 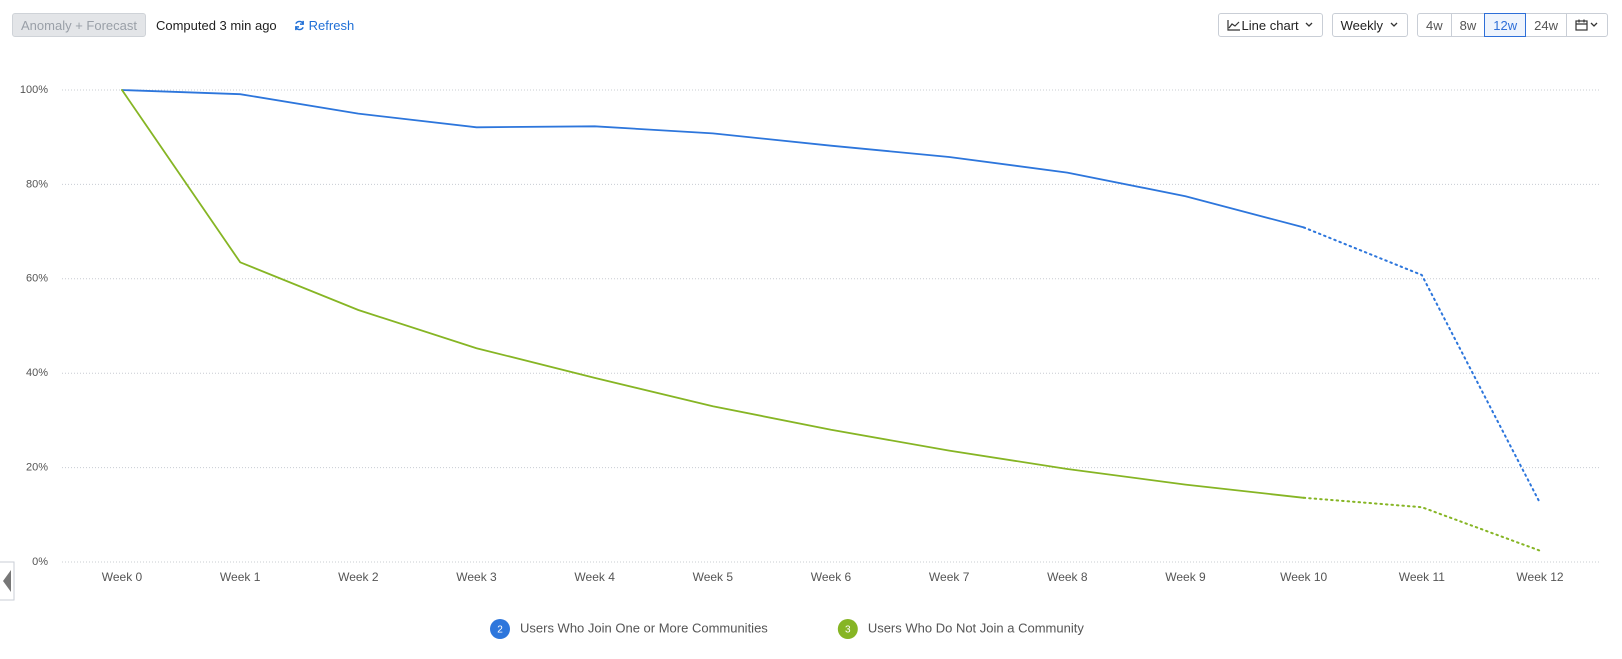 I want to click on y-tick-label: 0%, so click(x=40, y=562).